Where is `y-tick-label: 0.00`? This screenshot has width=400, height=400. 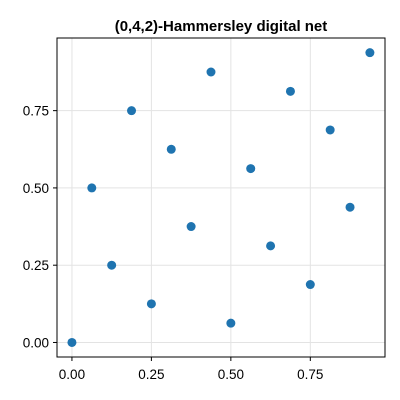 y-tick-label: 0.00 is located at coordinates (36, 342).